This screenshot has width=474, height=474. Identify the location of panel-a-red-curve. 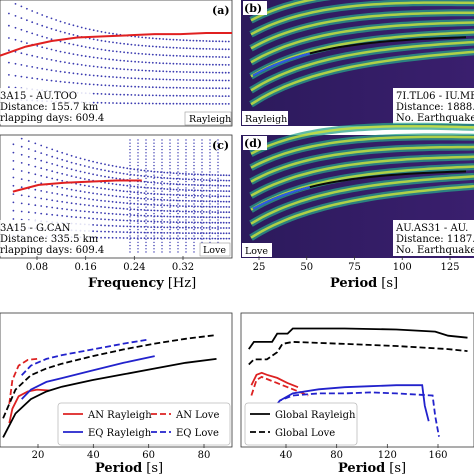
(116, 44).